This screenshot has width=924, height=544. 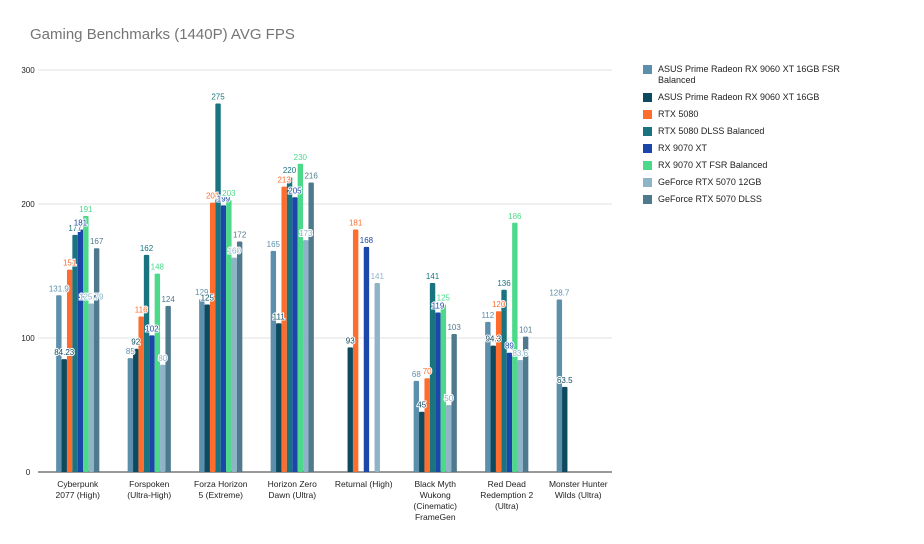 I want to click on legend-item: ASUS Prime Radeon RX 9060 XT 16GB, so click(x=773, y=97).